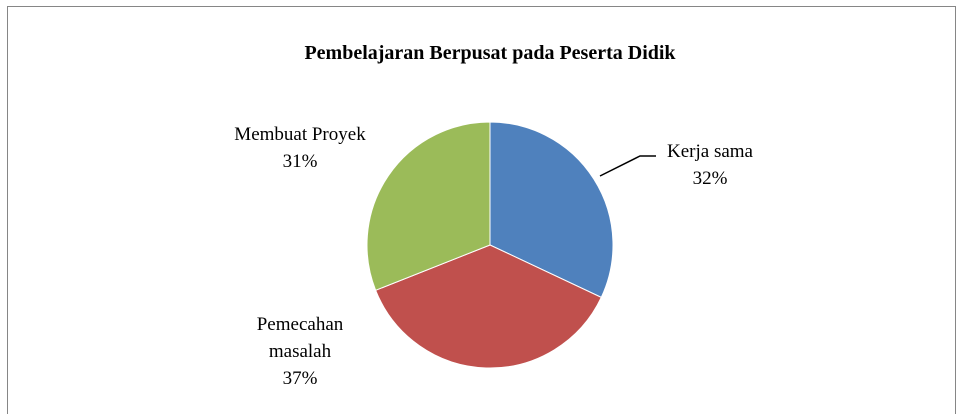  Describe the element at coordinates (627, 166) in the screenshot. I see `leader-line` at that location.